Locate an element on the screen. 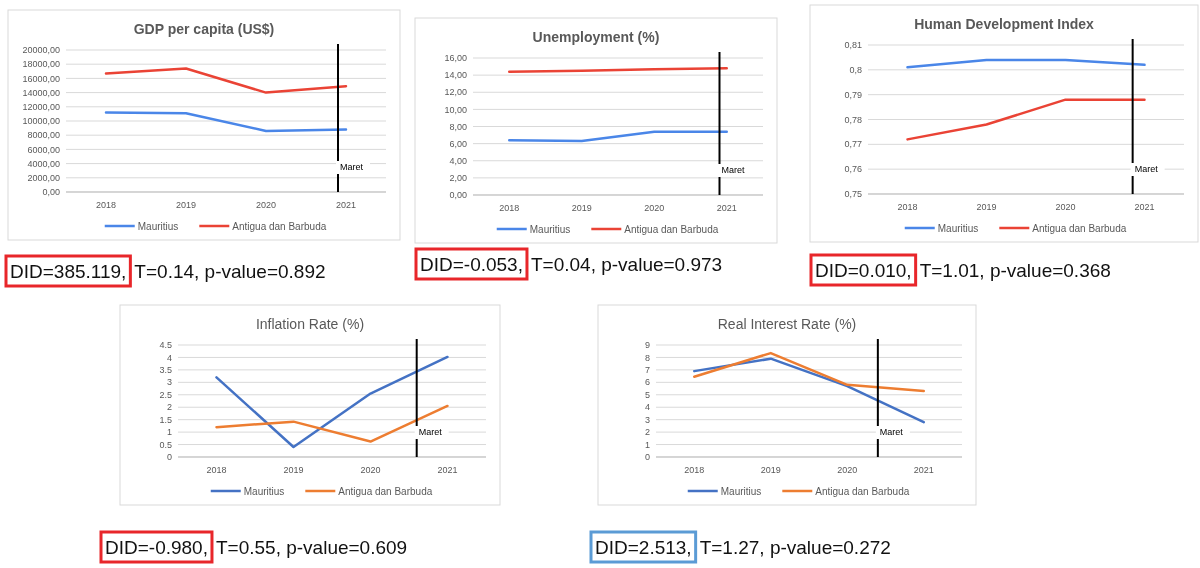 This screenshot has width=1200, height=568. y-tick-label: 4,00 is located at coordinates (458, 160).